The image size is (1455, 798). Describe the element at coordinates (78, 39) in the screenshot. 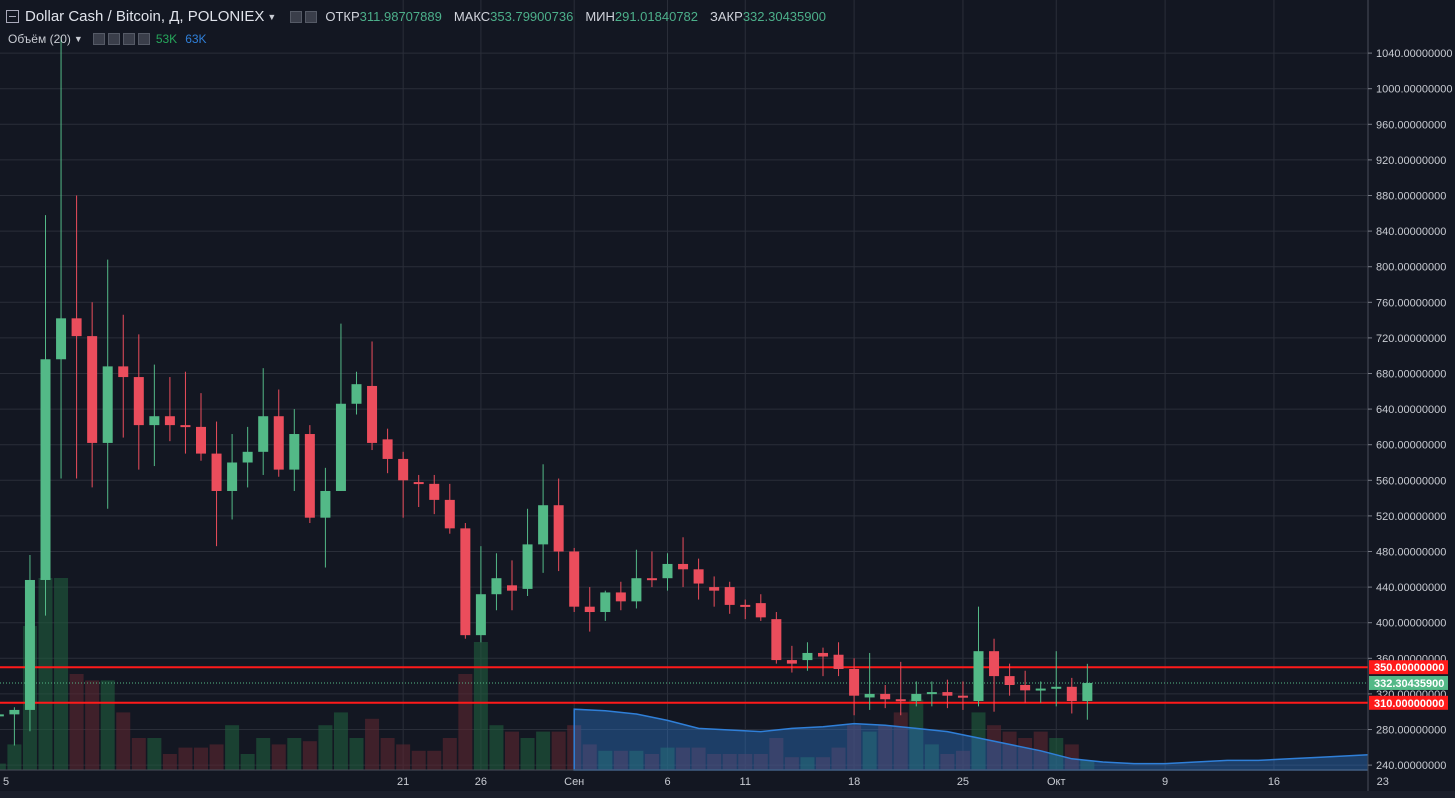

I see `volume-dropdown-icon: ▼` at that location.